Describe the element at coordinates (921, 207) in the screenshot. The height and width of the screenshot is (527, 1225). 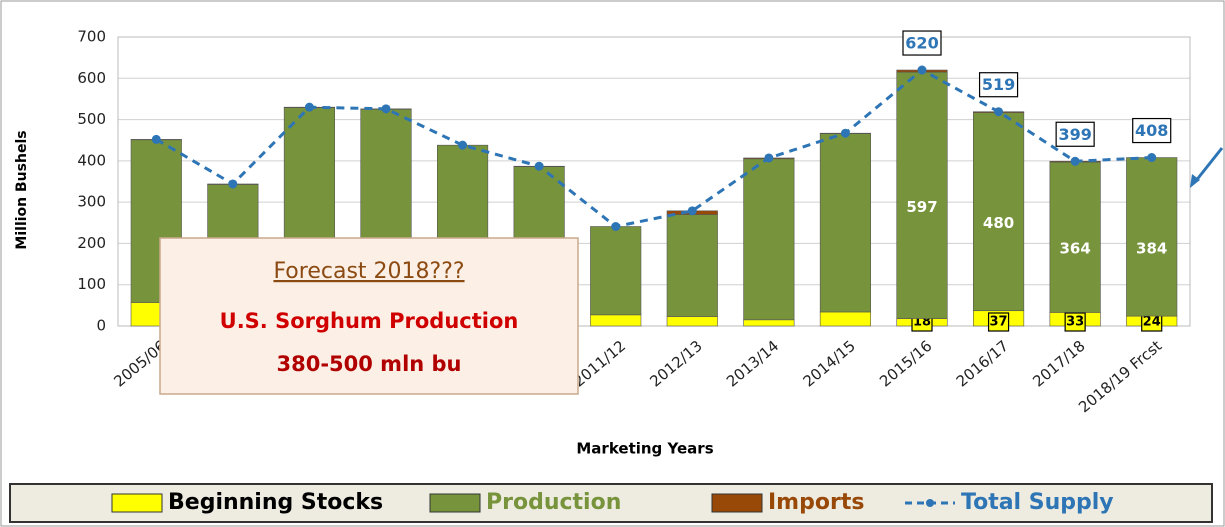
I see `data-label: 597` at that location.